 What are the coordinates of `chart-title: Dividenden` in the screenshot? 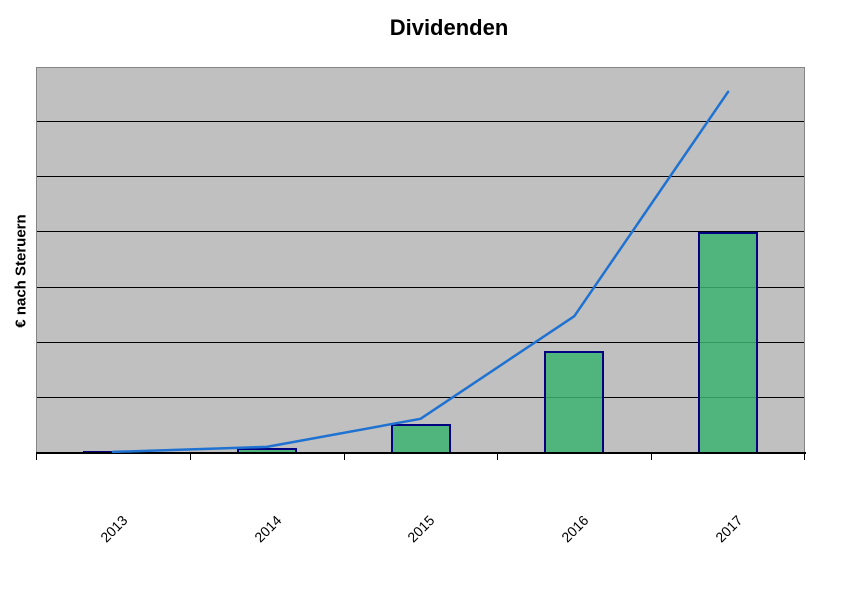 It's located at (449, 27).